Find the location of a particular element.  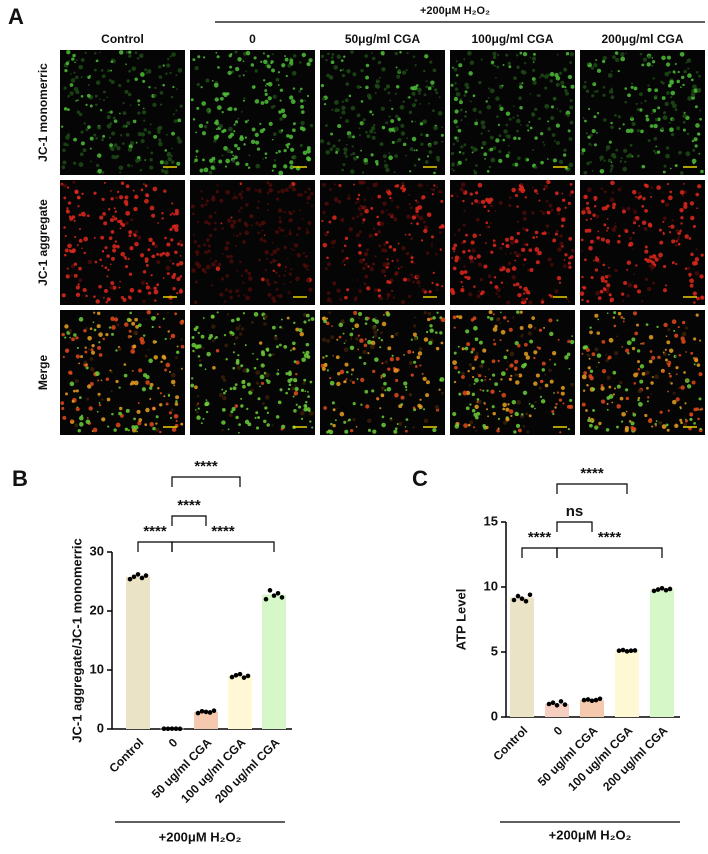

column-header: 0 is located at coordinates (252, 39).